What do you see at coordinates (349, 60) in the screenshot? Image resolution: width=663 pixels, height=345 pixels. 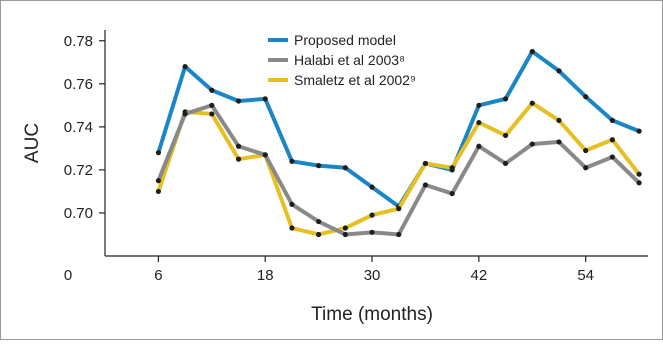 I see `legend-label: Halabi et al 2003⁸` at bounding box center [349, 60].